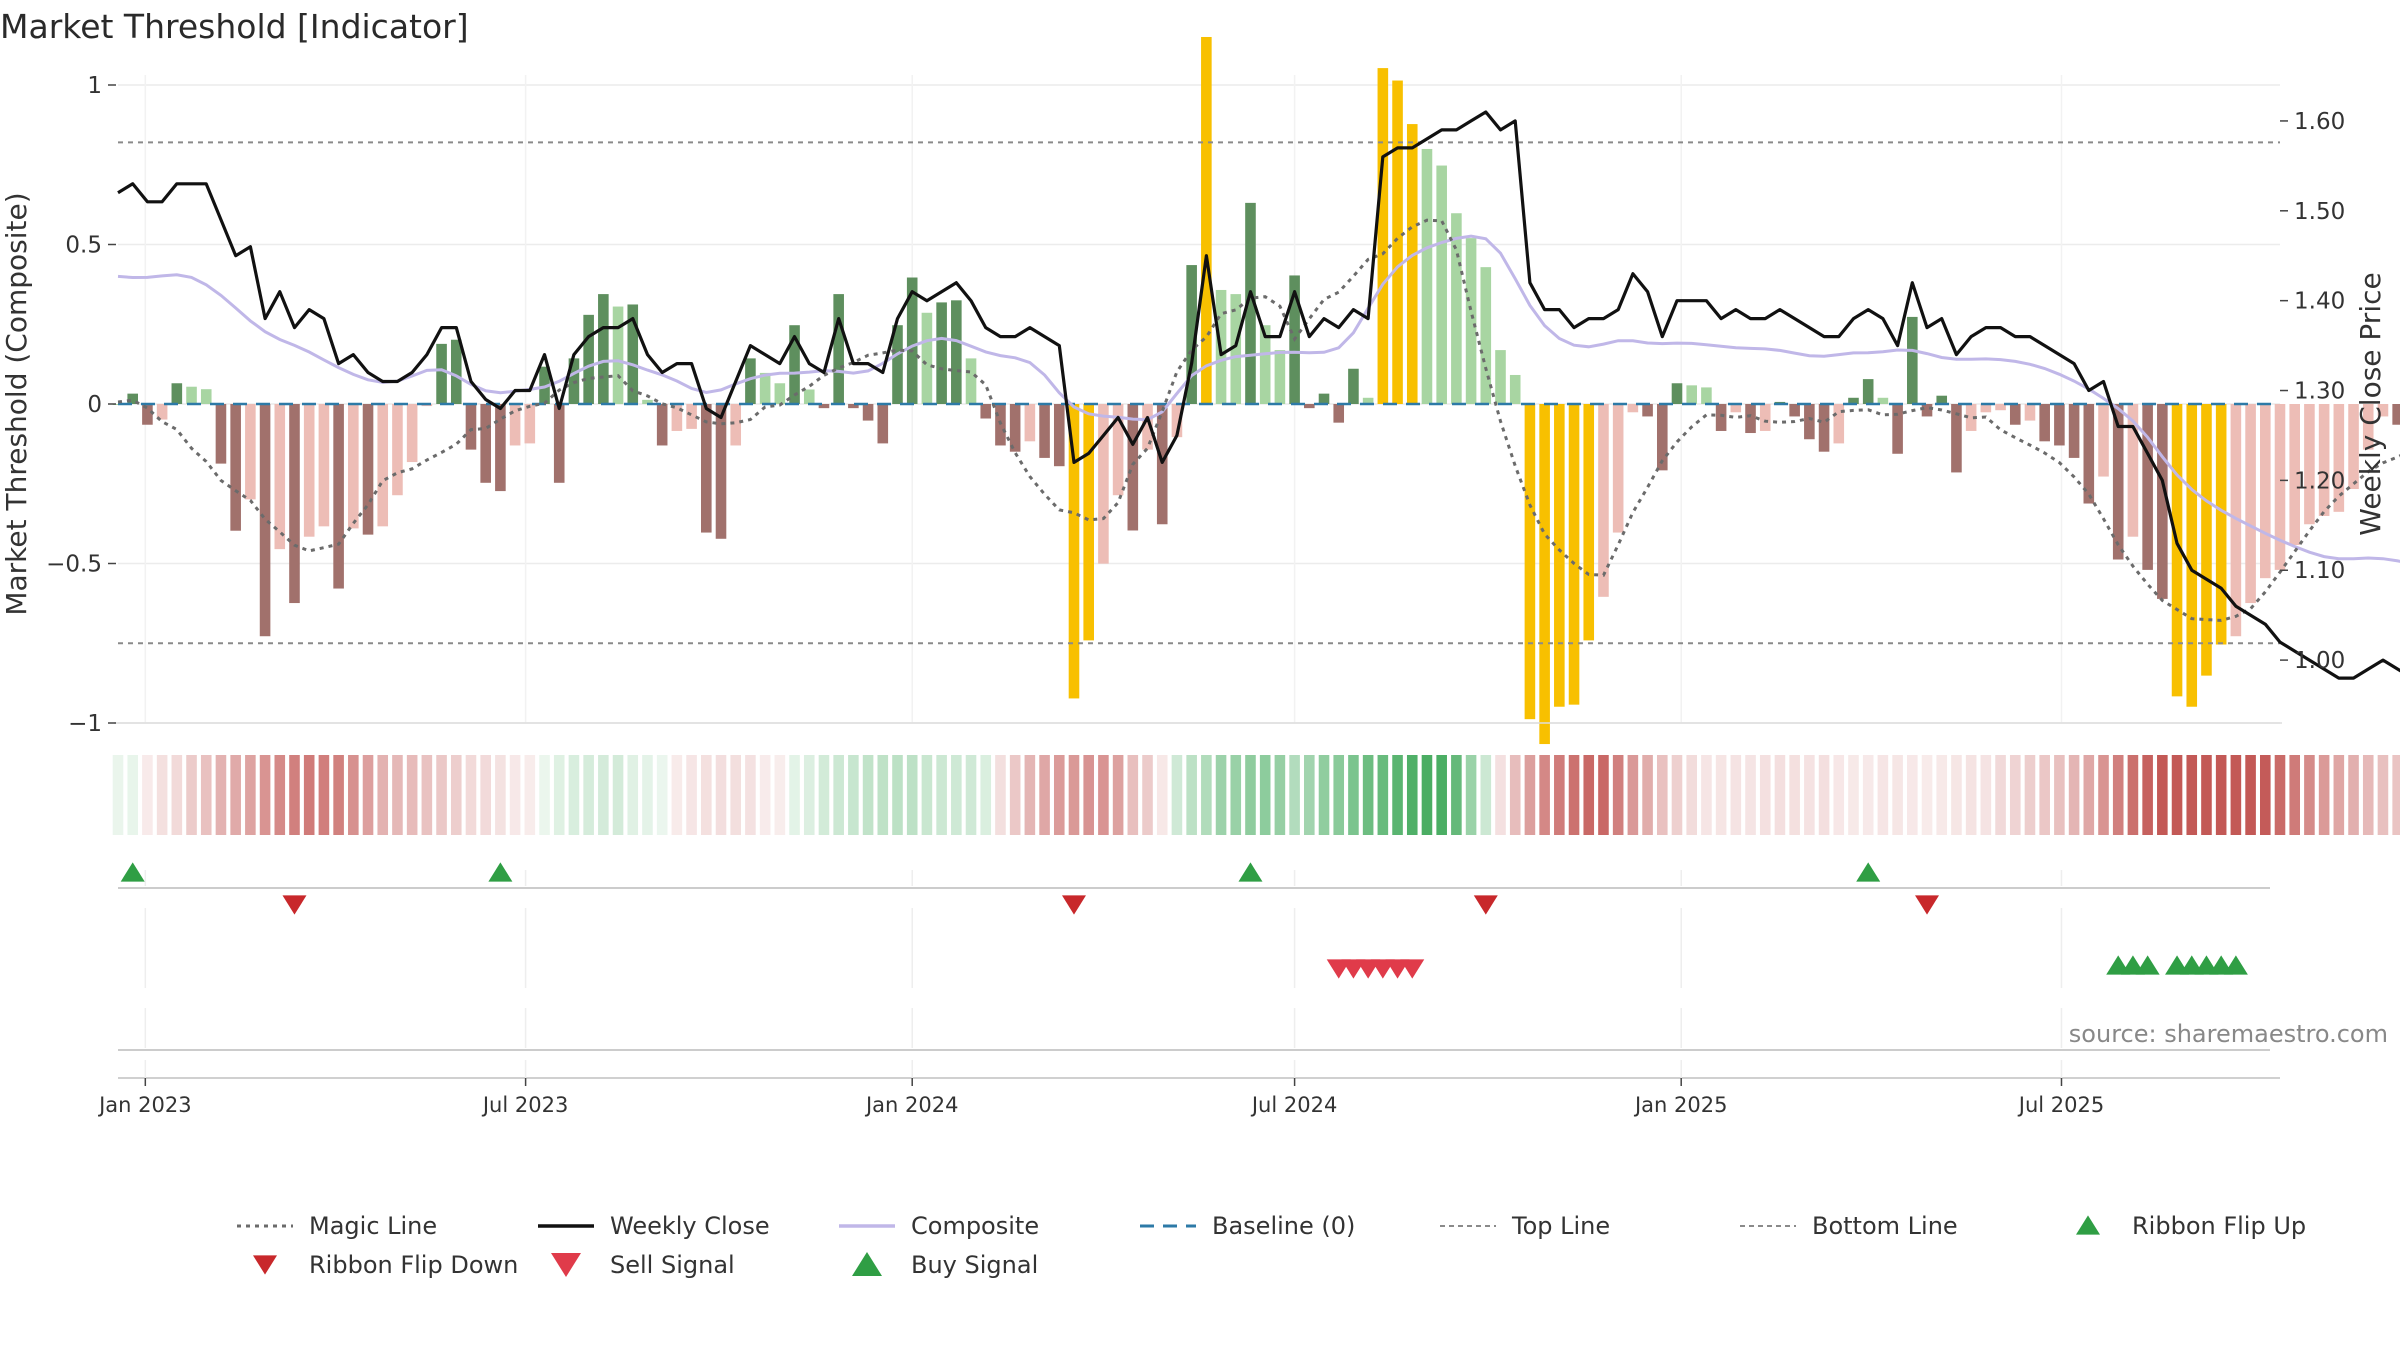 The image size is (2400, 1350). I want to click on legend-swatch, so click(265, 1265).